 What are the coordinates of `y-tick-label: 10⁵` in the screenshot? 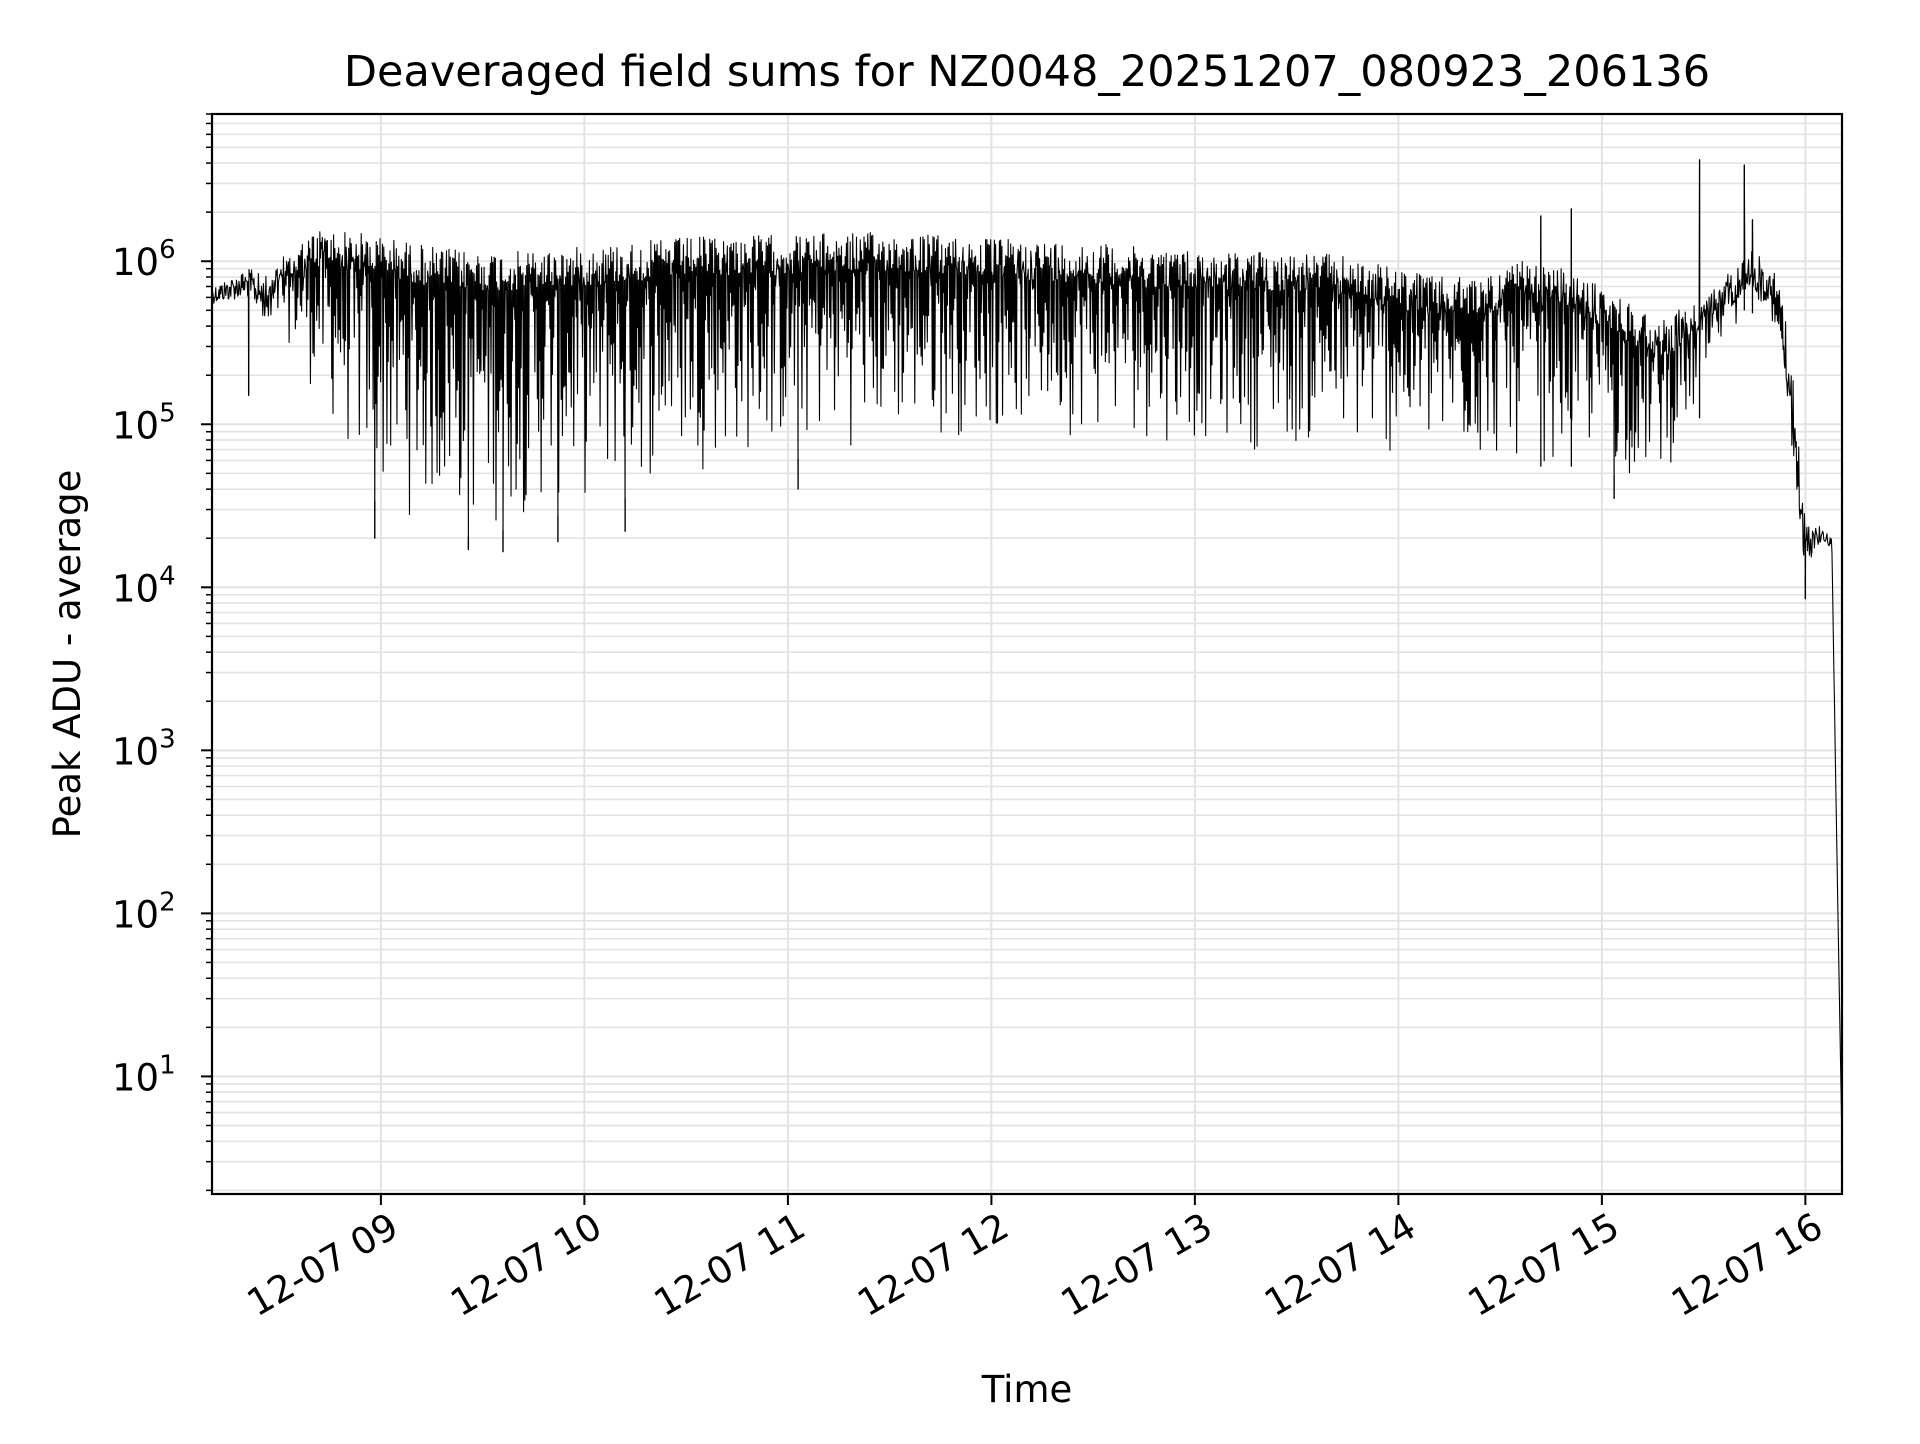 It's located at (144, 422).